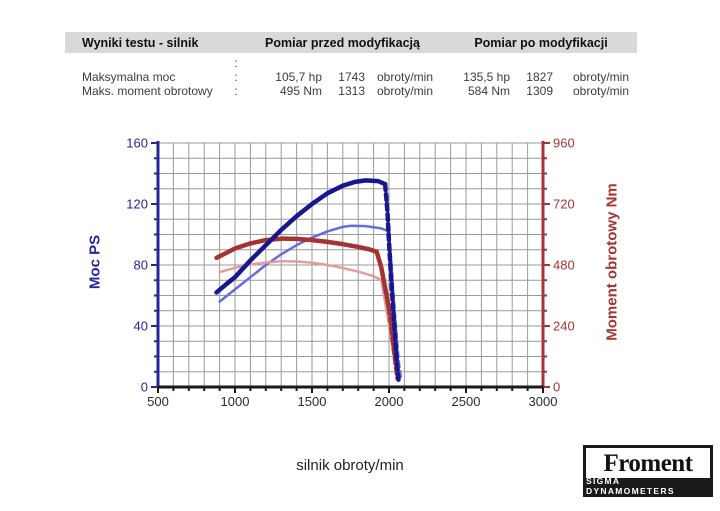 This screenshot has height=511, width=720. I want to click on svg-text: 480, so click(564, 265).